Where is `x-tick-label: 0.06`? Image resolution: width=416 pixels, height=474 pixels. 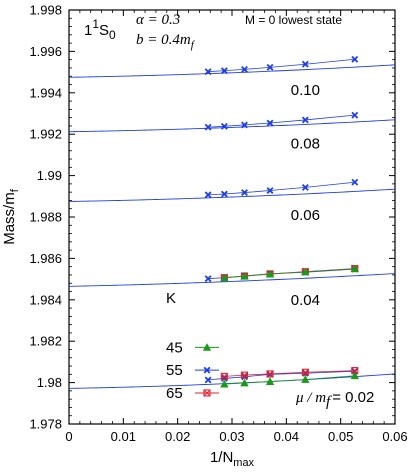
x-tick-label: 0.06 is located at coordinates (394, 436).